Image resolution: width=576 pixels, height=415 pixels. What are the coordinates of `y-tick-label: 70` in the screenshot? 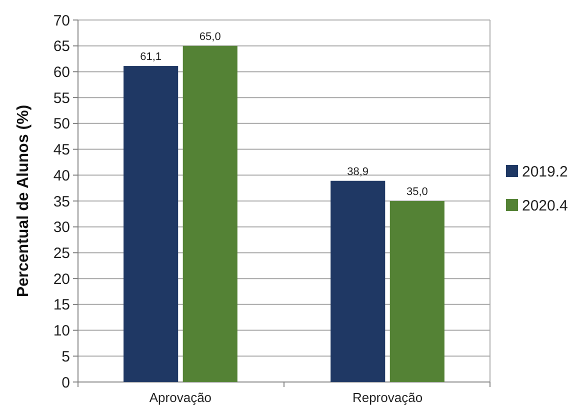 It's located at (61, 21).